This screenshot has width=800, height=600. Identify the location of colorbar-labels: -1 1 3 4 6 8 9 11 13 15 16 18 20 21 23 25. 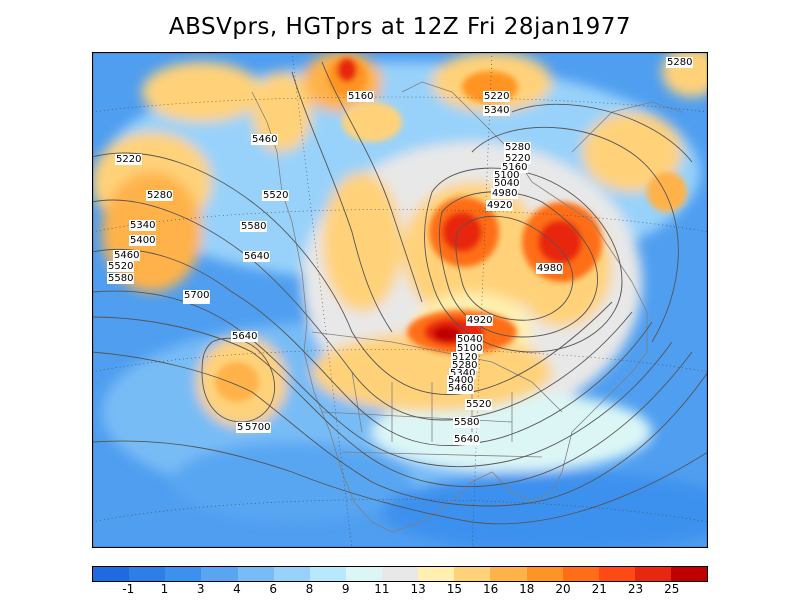
(400, 590).